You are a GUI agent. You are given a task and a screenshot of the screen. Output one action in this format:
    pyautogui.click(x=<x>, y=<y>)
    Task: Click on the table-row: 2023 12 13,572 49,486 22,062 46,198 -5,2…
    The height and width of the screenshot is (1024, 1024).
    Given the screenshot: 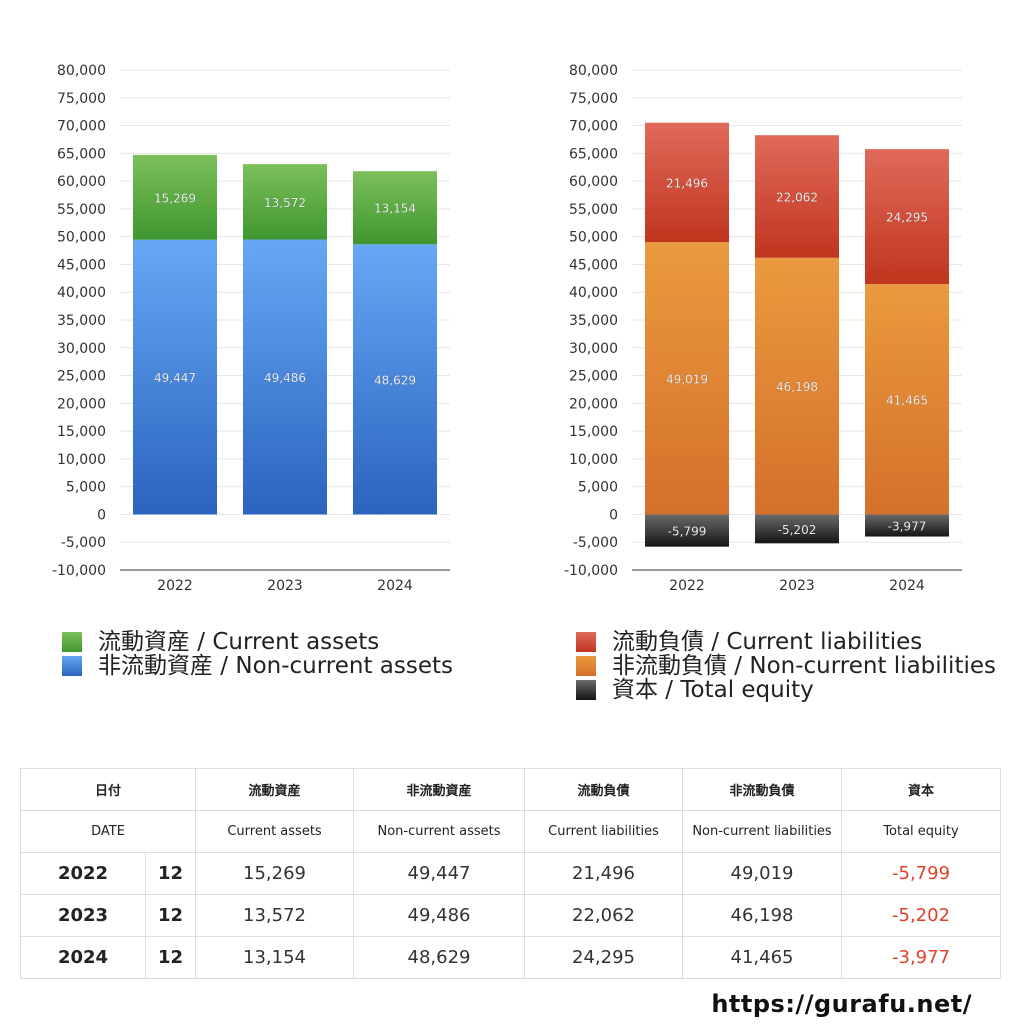 What is the action you would take?
    pyautogui.click(x=511, y=915)
    